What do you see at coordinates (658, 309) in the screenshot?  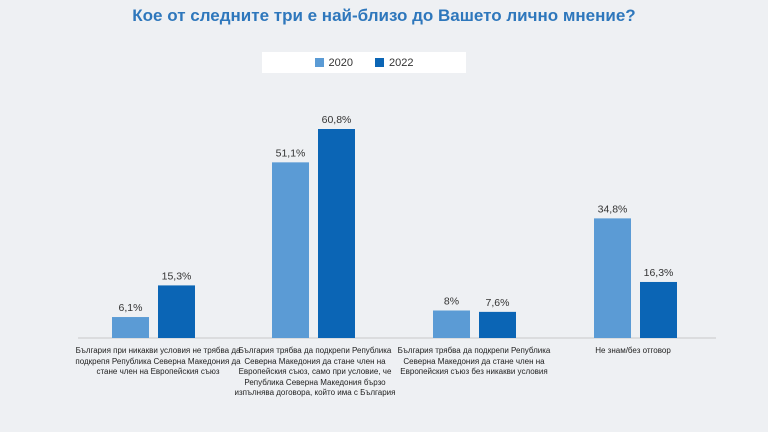 I see `bar-2022-cat4` at bounding box center [658, 309].